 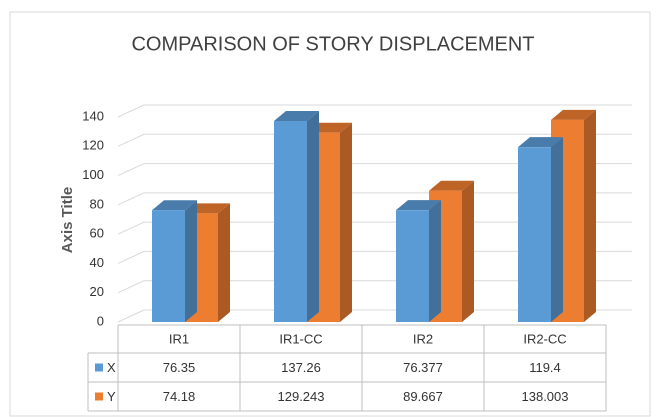 I want to click on y-axis-title: Axis Title, so click(x=67, y=220).